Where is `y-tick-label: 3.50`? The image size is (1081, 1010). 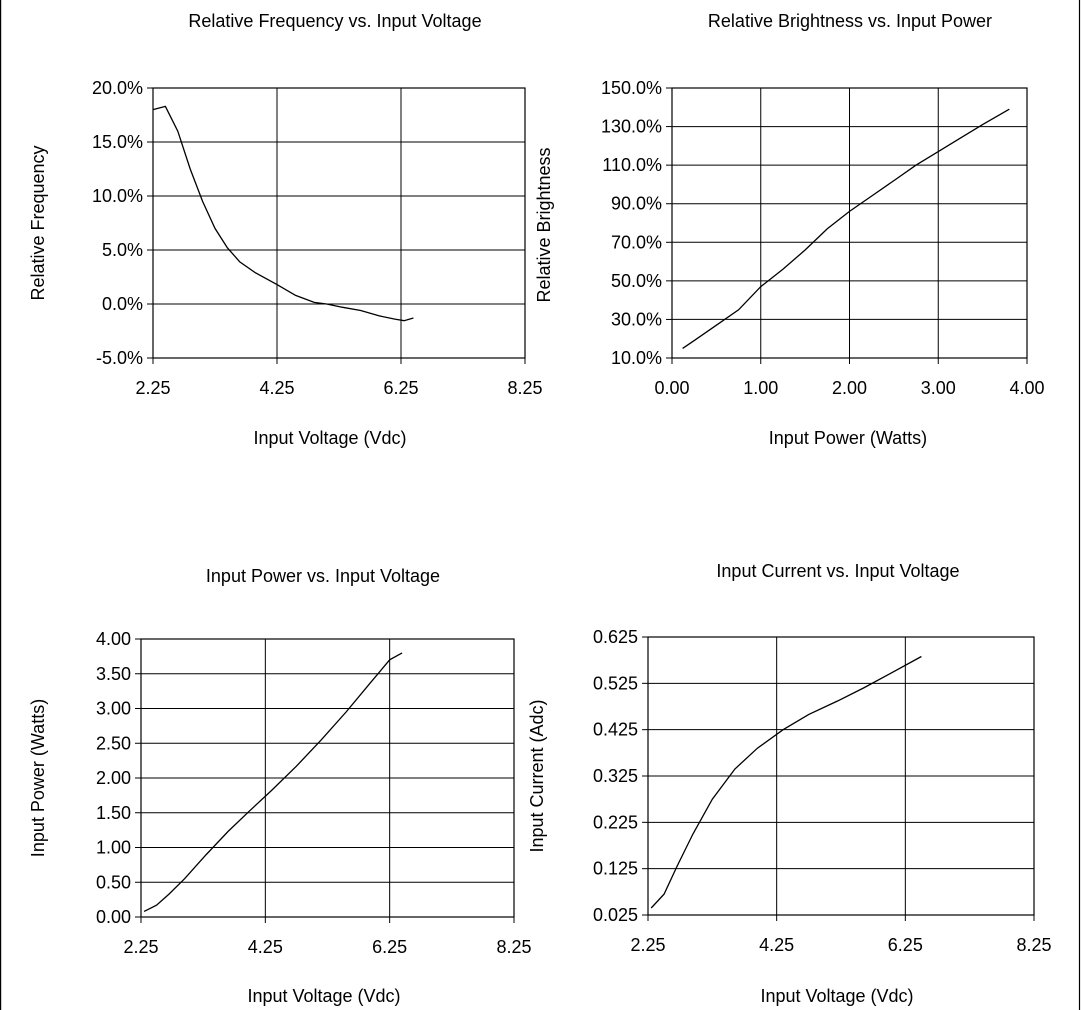
y-tick-label: 3.50 is located at coordinates (113, 674).